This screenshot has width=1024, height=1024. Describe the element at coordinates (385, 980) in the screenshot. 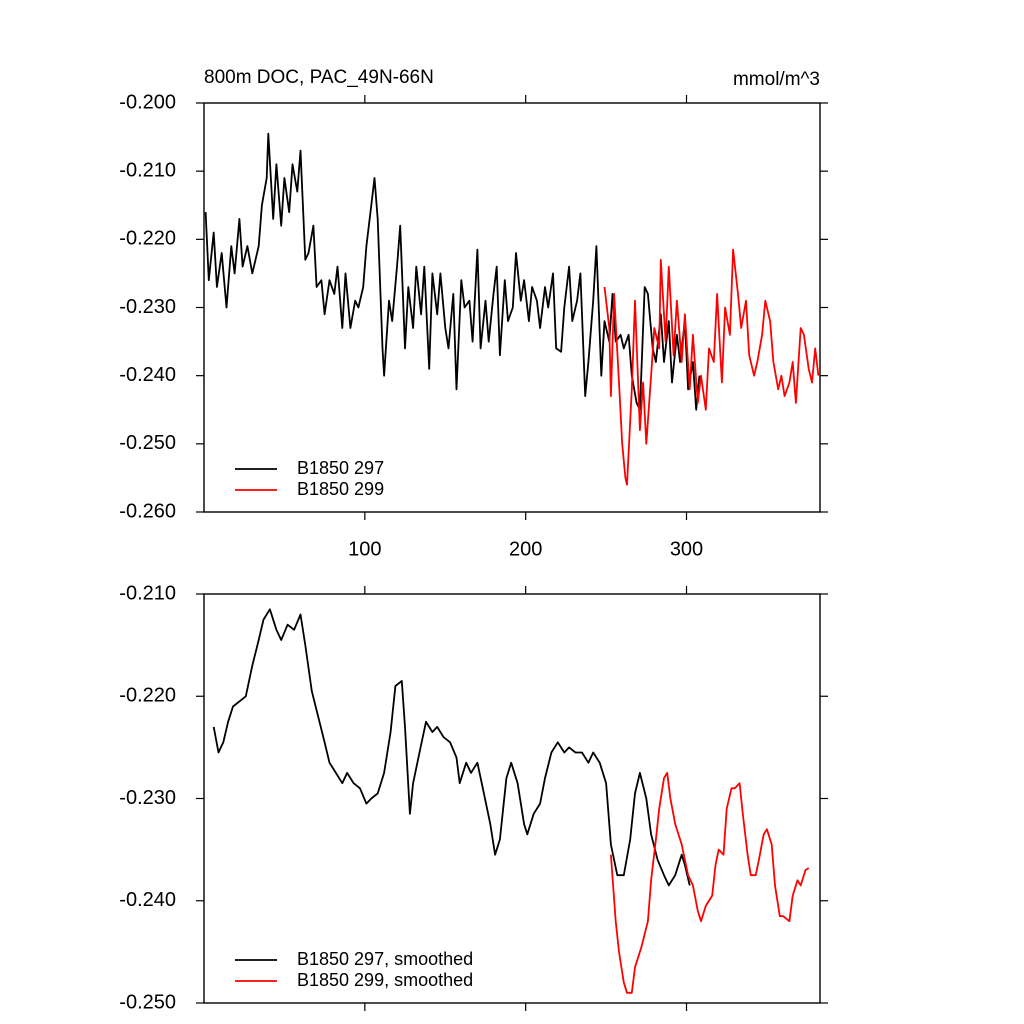

I see `legend-label: B1850 299, smoothed` at that location.